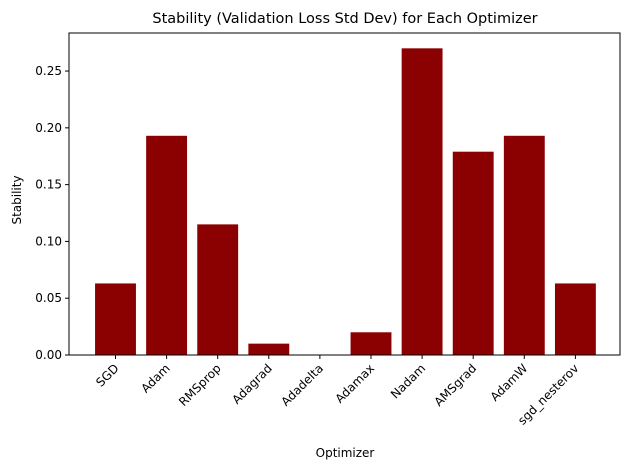 Image resolution: width=630 pixels, height=474 pixels. Describe the element at coordinates (524, 245) in the screenshot. I see `bar-adamw` at that location.